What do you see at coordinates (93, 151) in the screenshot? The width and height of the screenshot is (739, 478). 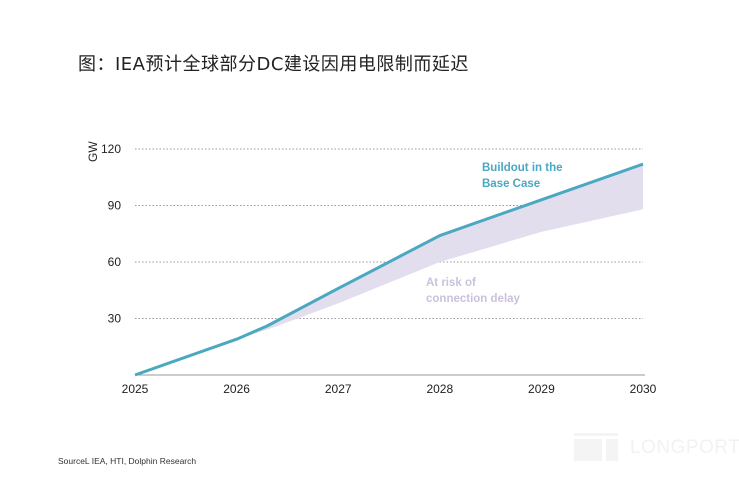 I see `y-axis-label: GW` at bounding box center [93, 151].